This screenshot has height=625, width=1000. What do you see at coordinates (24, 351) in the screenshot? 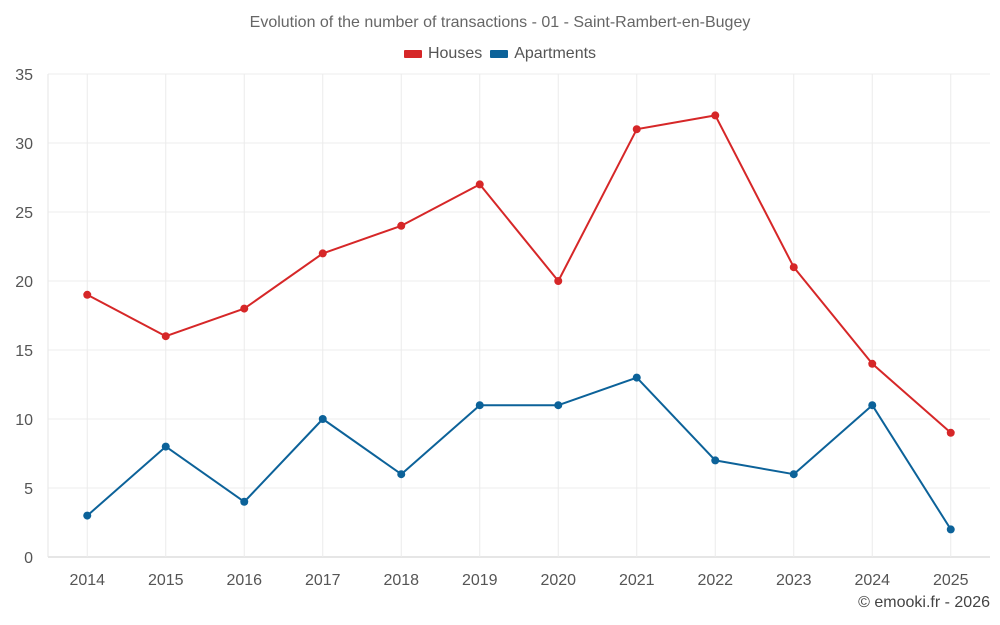
I see `y-tick-label-15: 15` at bounding box center [24, 351].